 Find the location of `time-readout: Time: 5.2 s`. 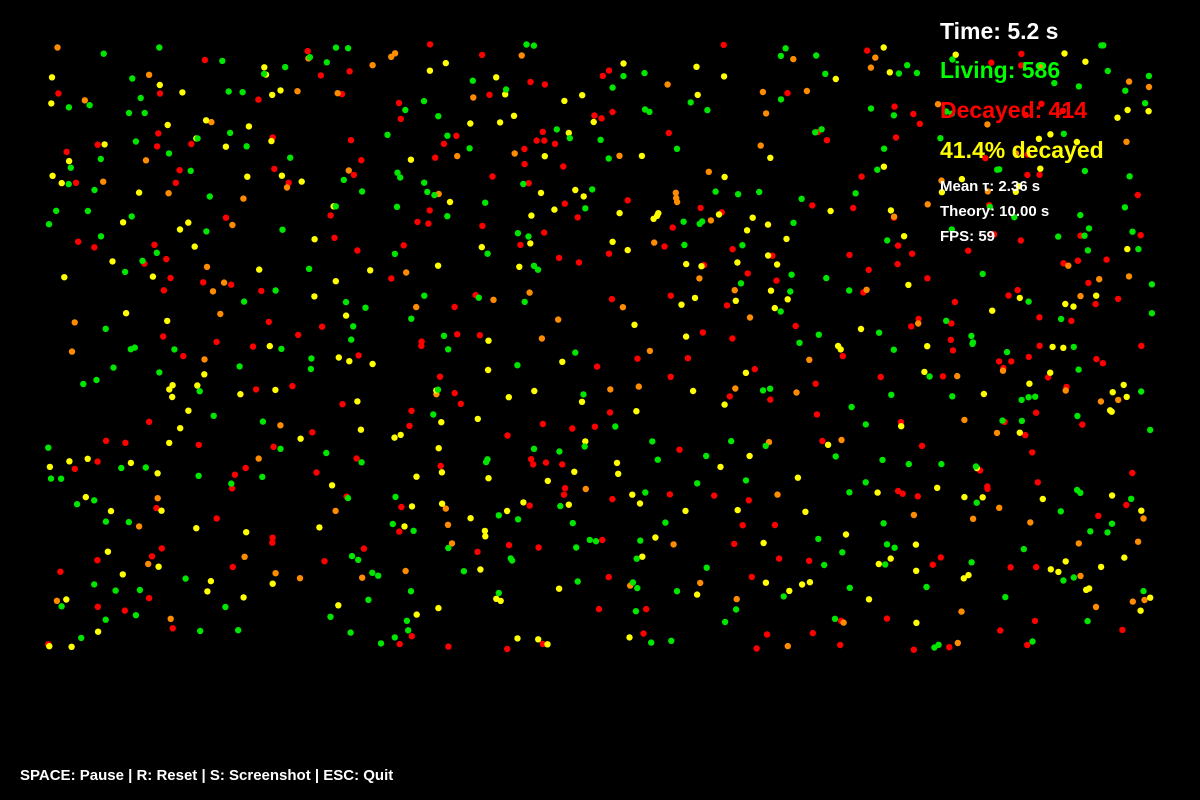

time-readout: Time: 5.2 s is located at coordinates (999, 31).